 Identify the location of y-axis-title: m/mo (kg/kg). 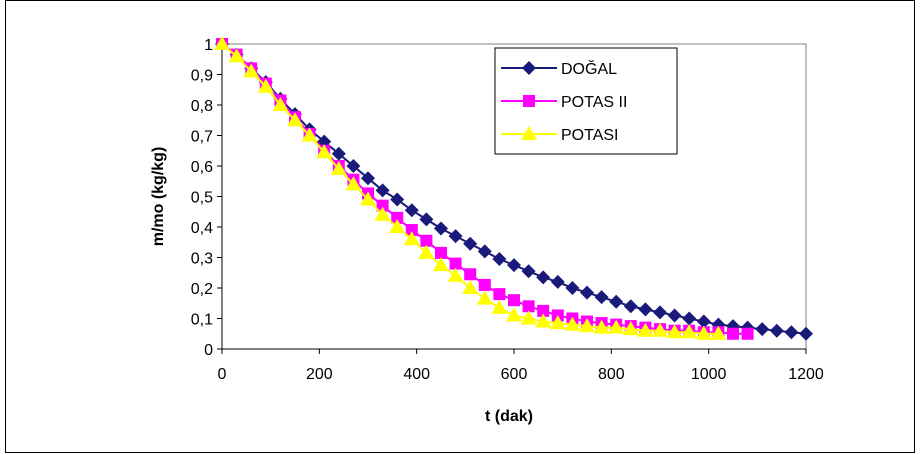
(158, 197).